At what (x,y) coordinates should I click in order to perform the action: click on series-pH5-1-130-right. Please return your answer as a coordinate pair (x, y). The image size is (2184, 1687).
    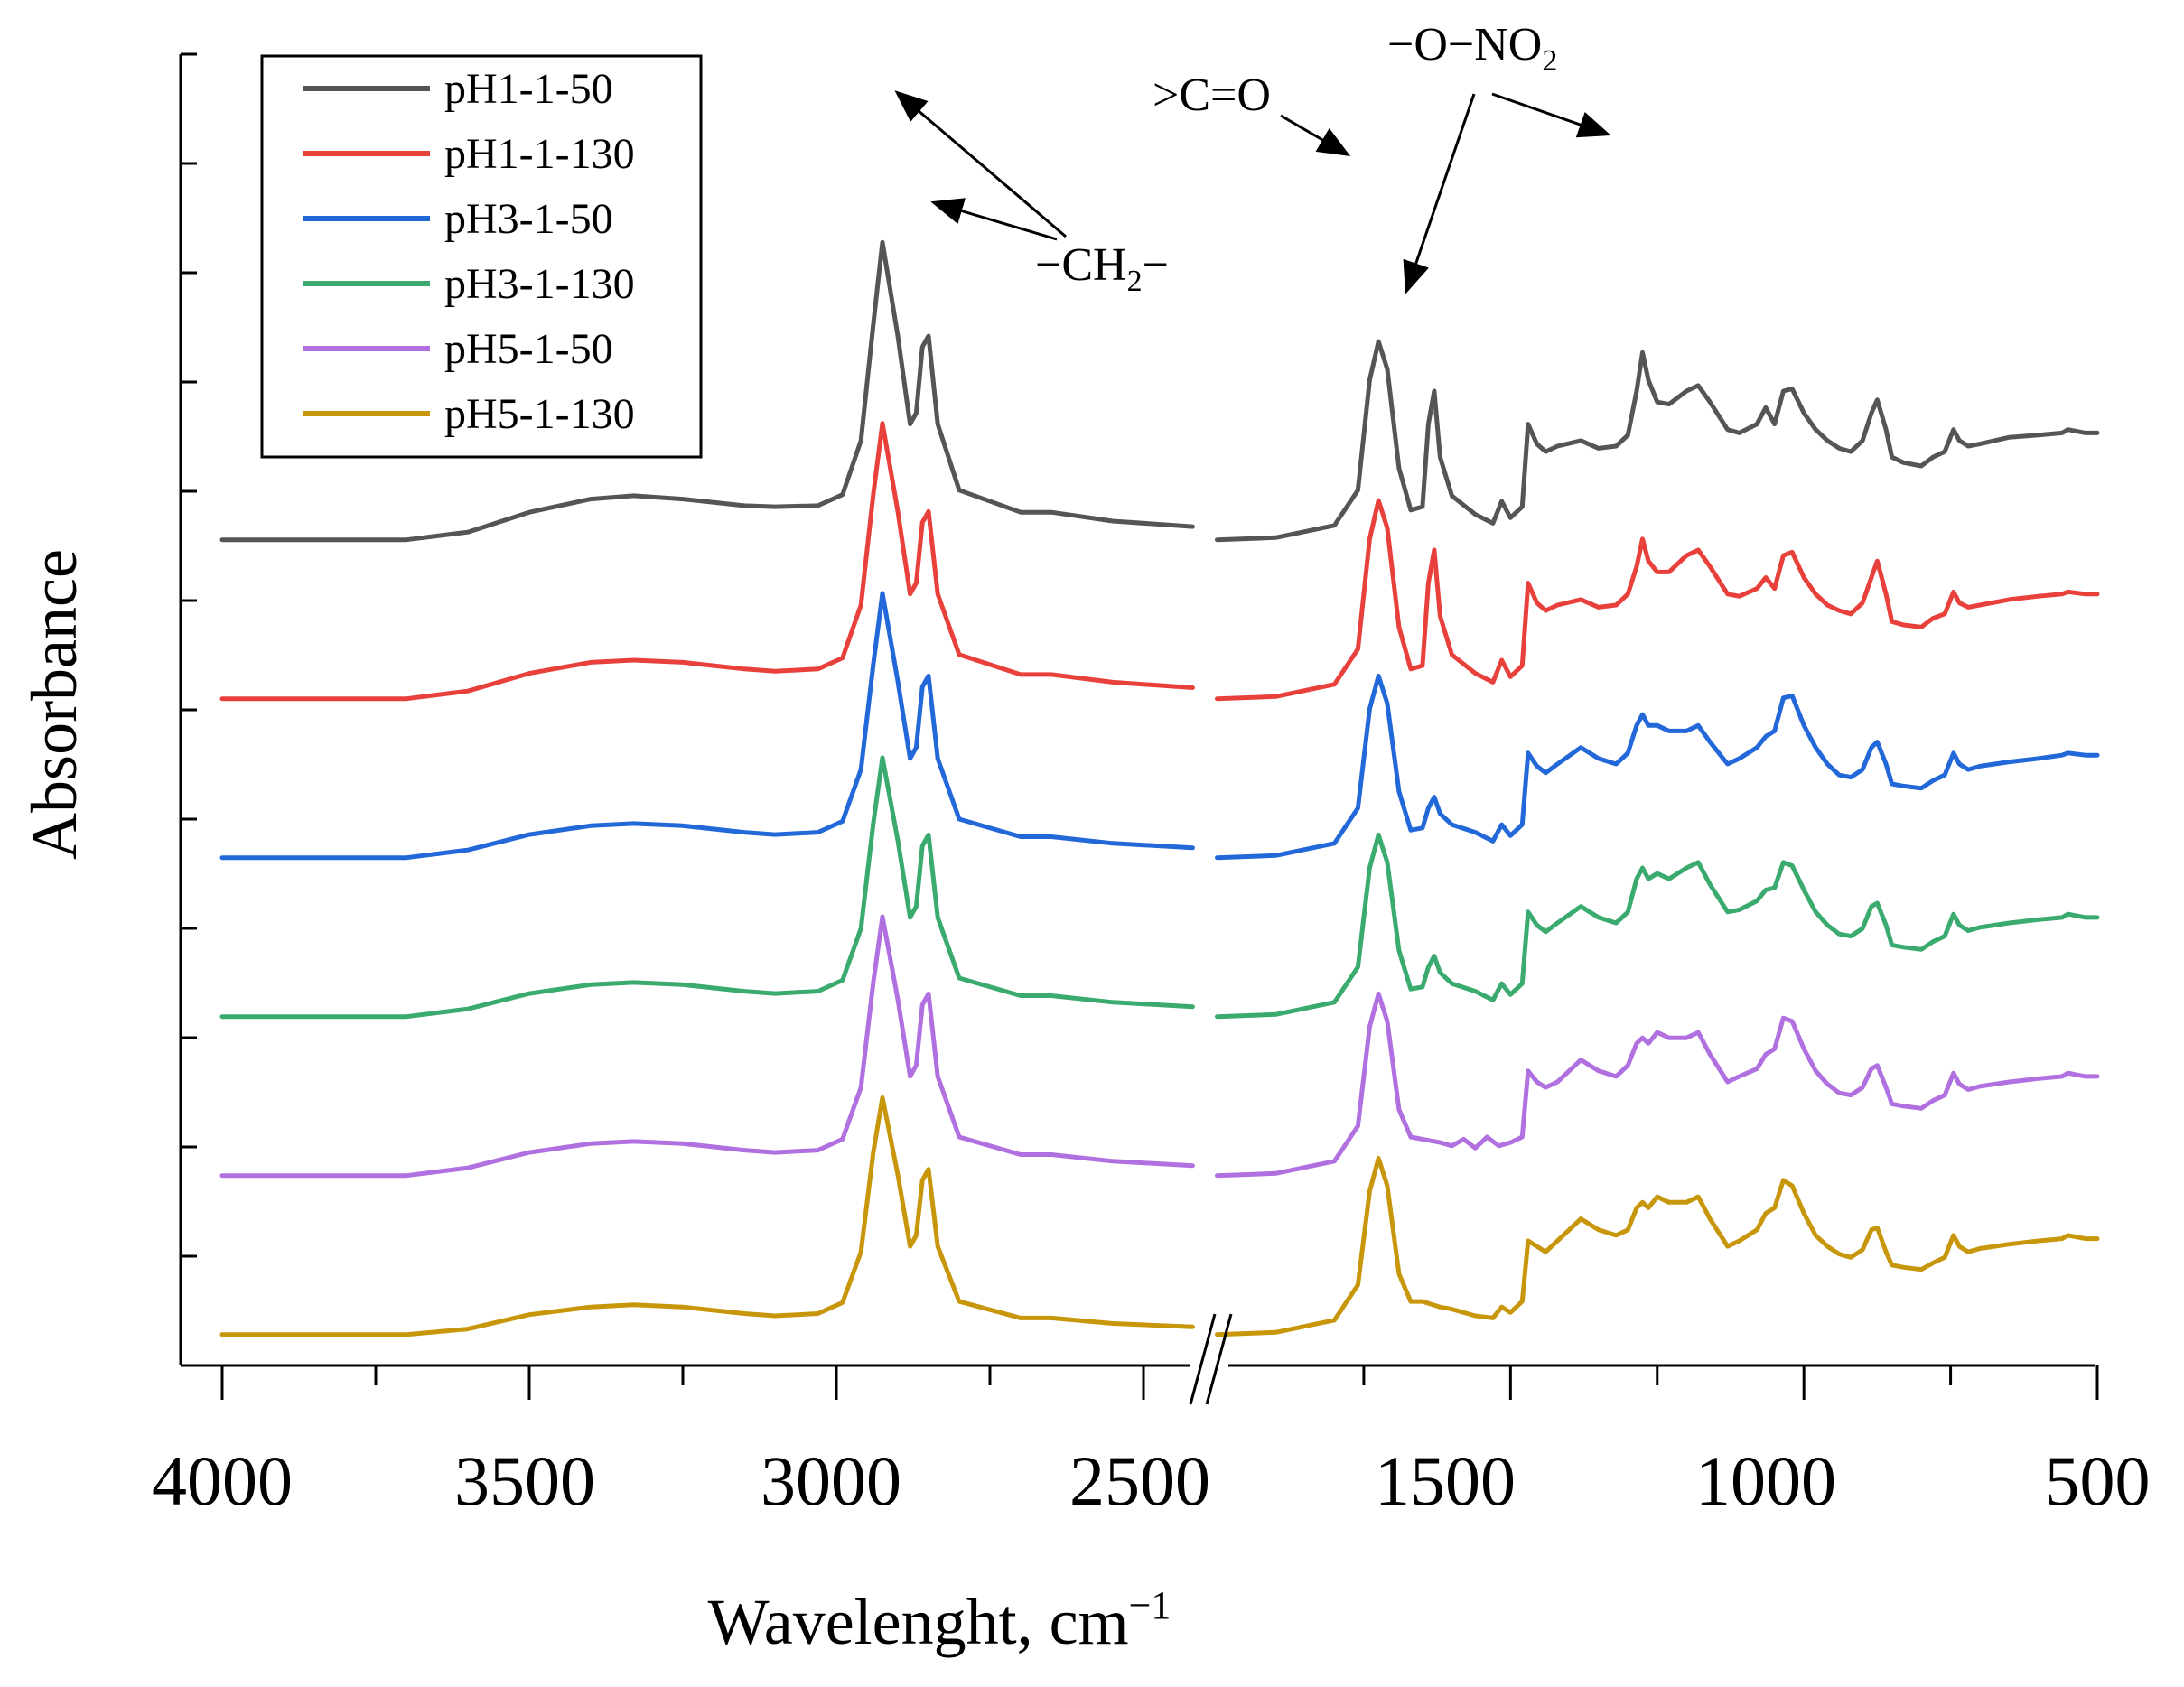
    Looking at the image, I should click on (1657, 1246).